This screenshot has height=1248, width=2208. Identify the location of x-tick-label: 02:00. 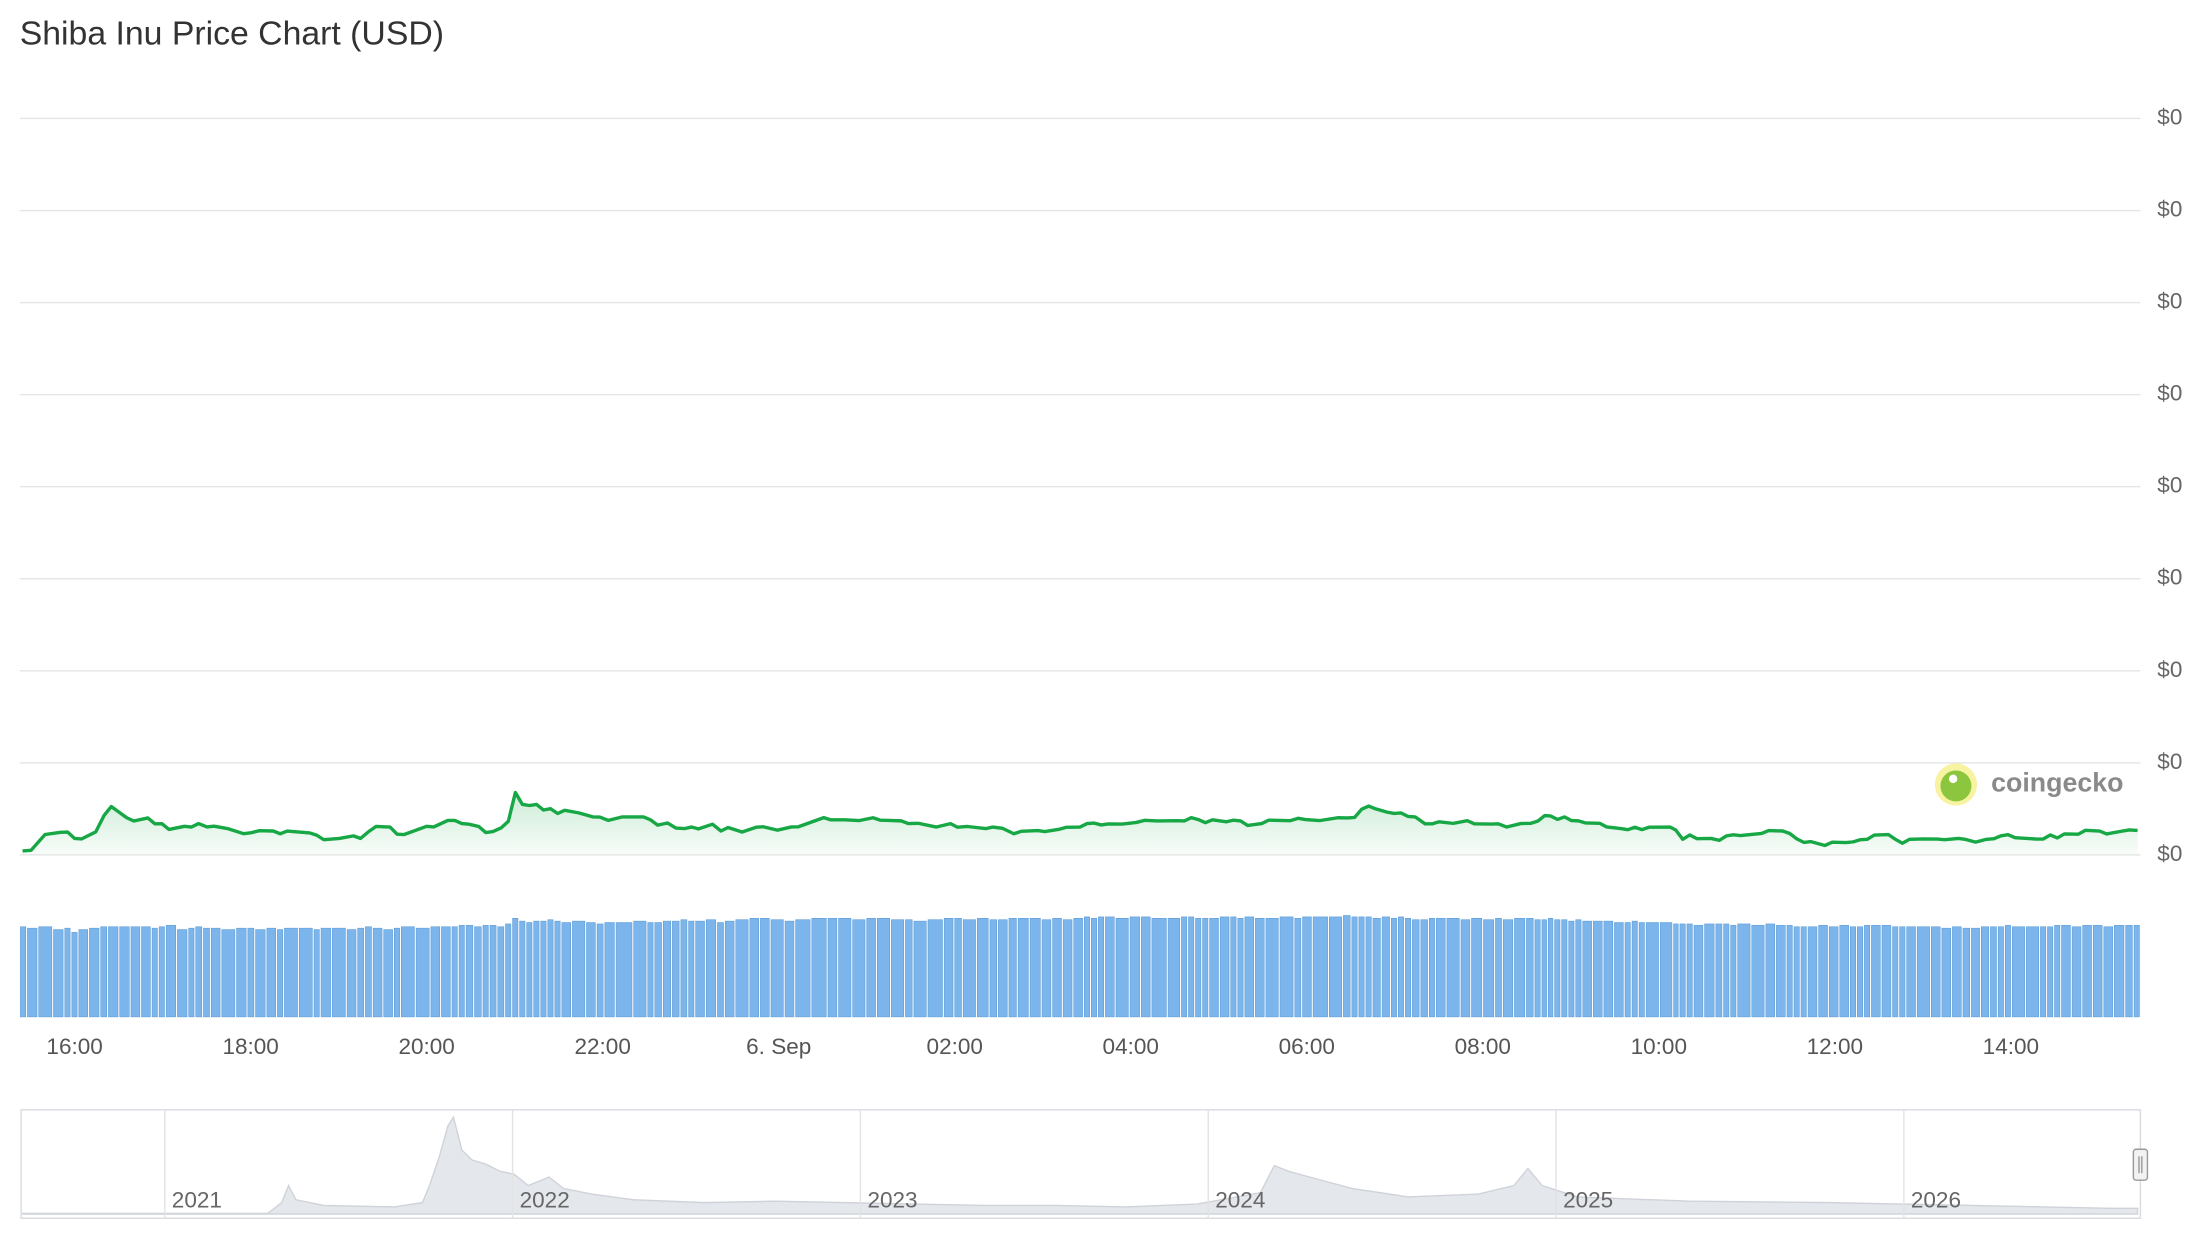
(955, 1046).